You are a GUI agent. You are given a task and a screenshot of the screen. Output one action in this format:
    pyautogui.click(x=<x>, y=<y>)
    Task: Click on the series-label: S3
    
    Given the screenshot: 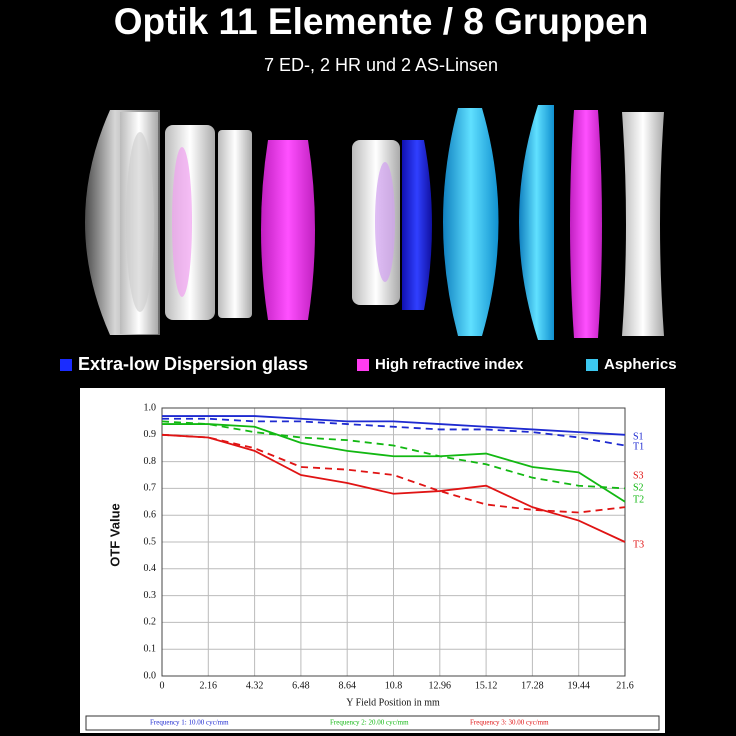 What is the action you would take?
    pyautogui.click(x=638, y=475)
    